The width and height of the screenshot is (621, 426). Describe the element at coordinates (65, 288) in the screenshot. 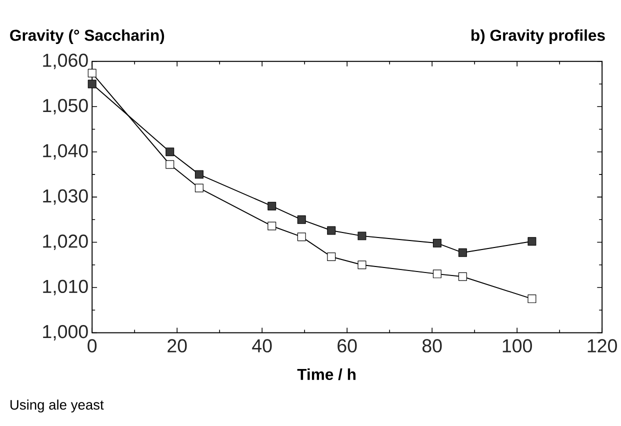

I see `y-tick-label: 1,010` at that location.